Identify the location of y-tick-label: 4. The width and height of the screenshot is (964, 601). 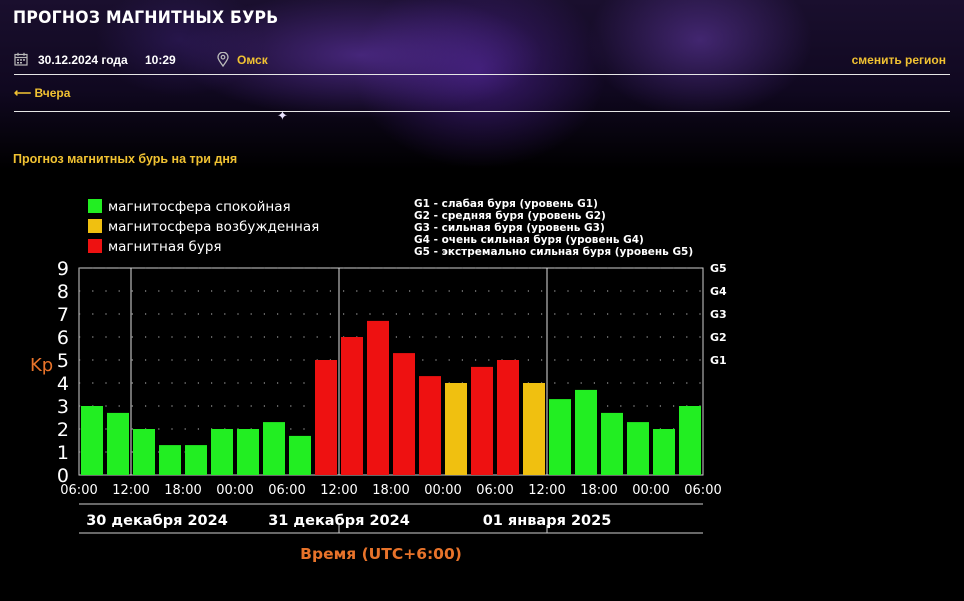
(63, 384).